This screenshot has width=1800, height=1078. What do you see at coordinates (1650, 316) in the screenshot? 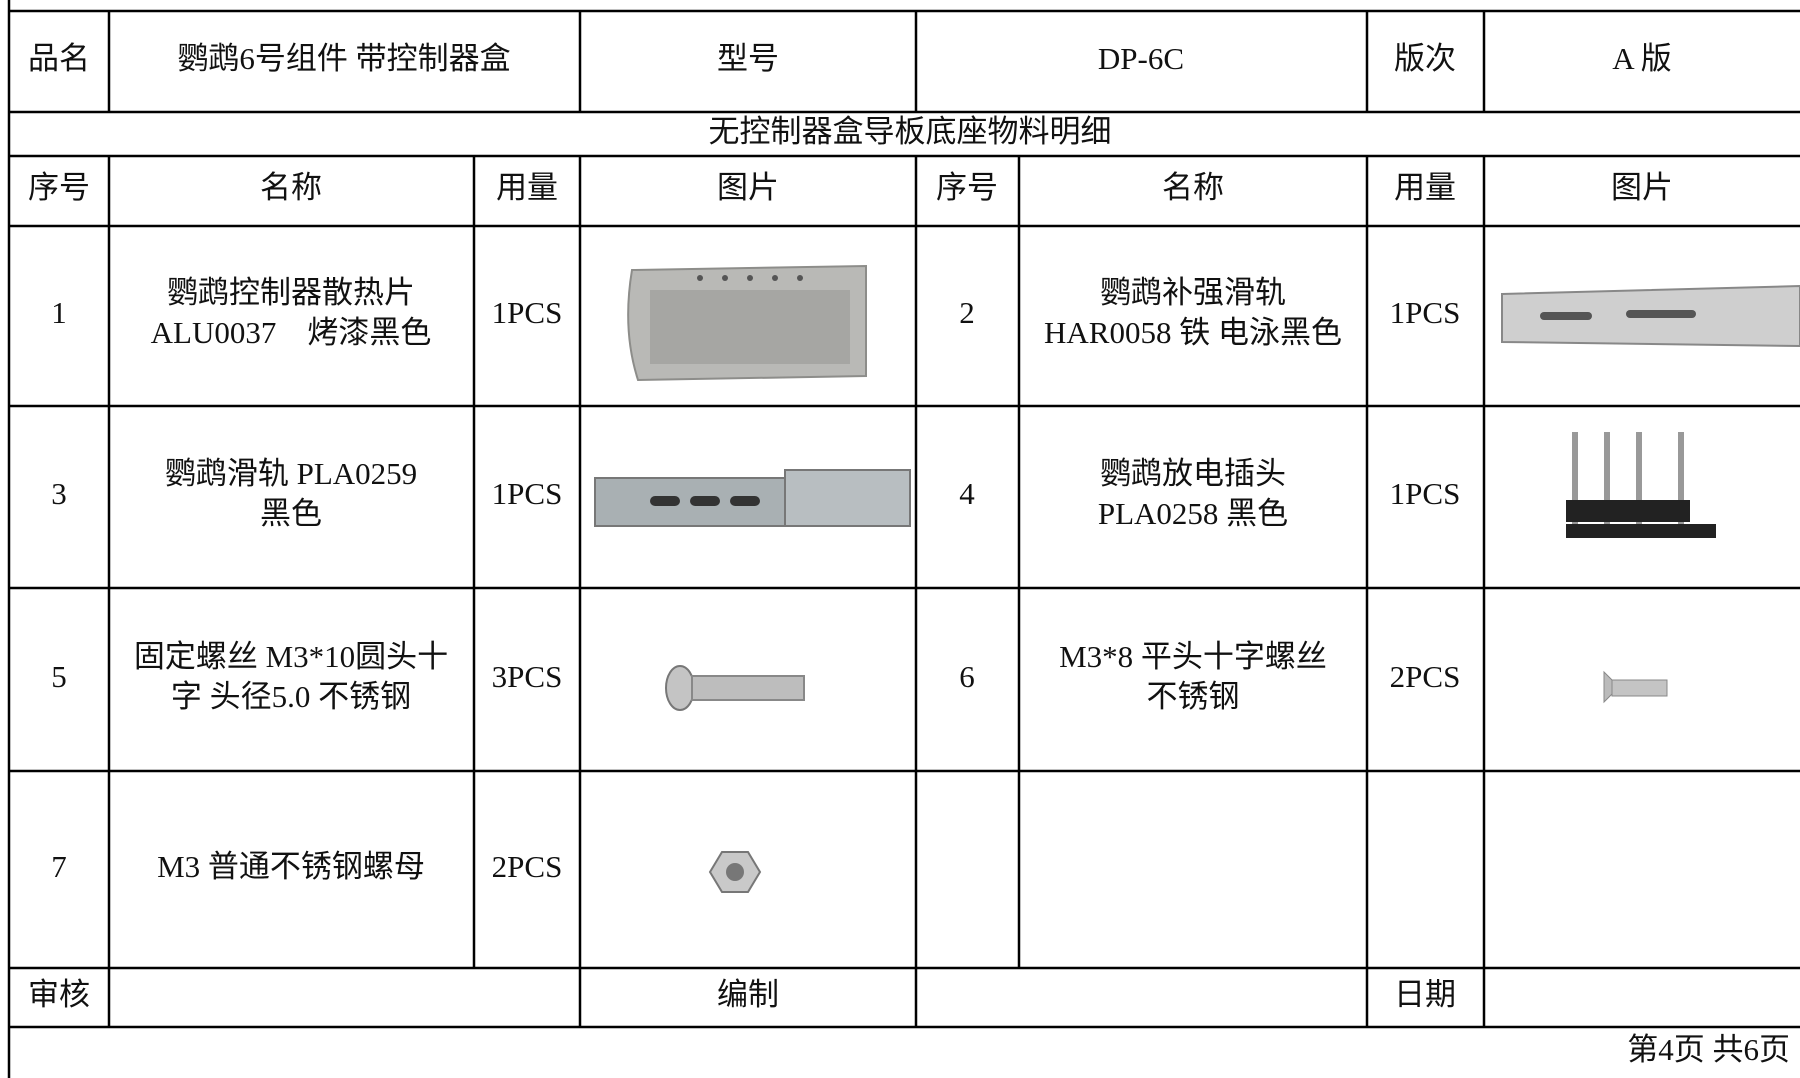
I see `picture-rail` at bounding box center [1650, 316].